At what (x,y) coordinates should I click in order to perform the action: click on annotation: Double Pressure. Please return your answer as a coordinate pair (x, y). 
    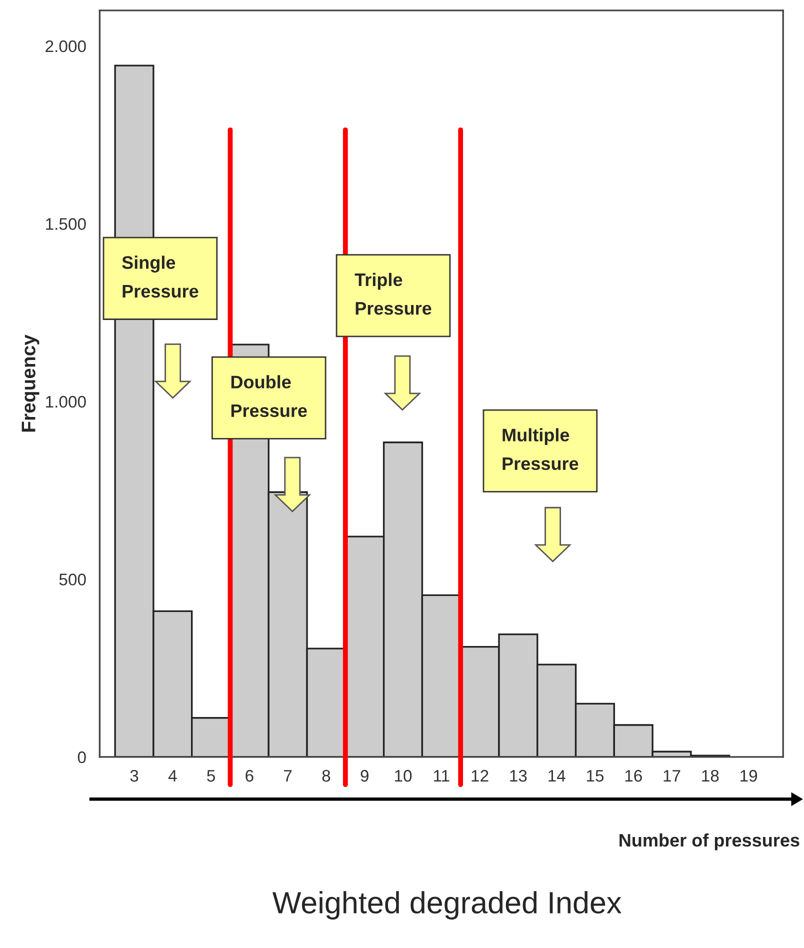
    Looking at the image, I should click on (269, 396).